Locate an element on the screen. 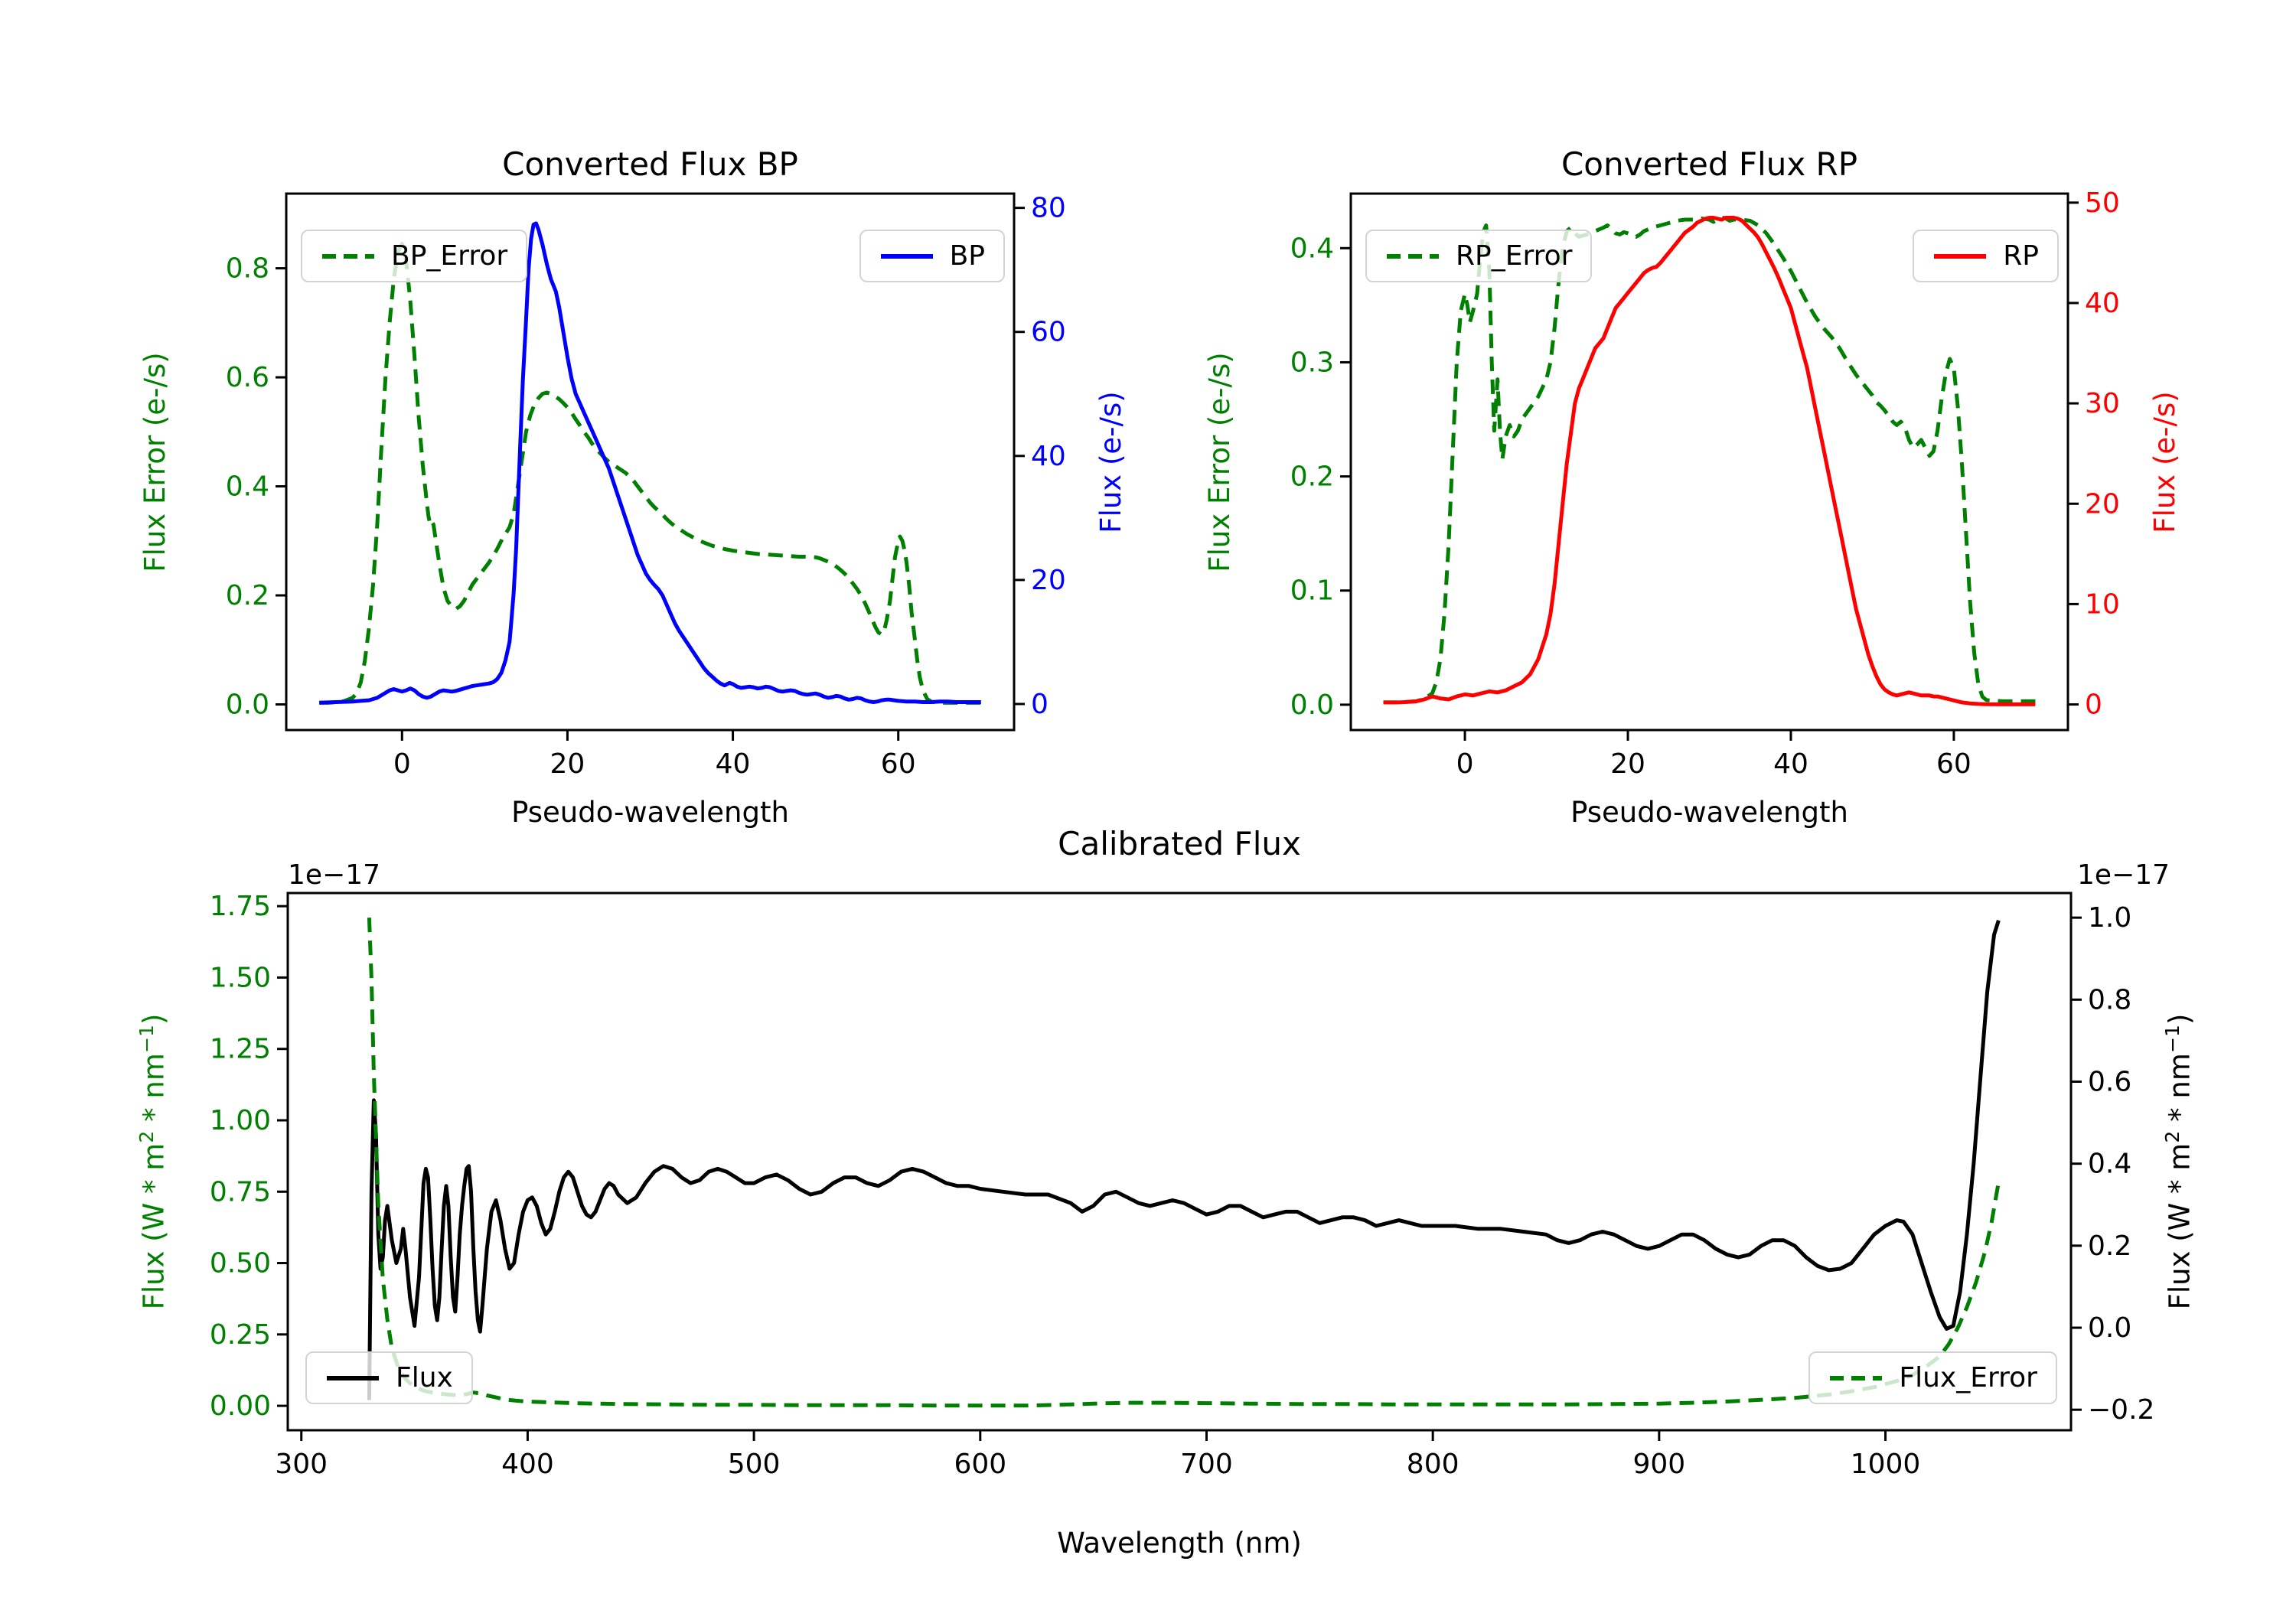 Image resolution: width=2296 pixels, height=1607 pixels. panel-bp: 0 20 40 60 0.0 0.2 0.4 0.6 0.8 0 20 40 60 80 is located at coordinates (646, 486).